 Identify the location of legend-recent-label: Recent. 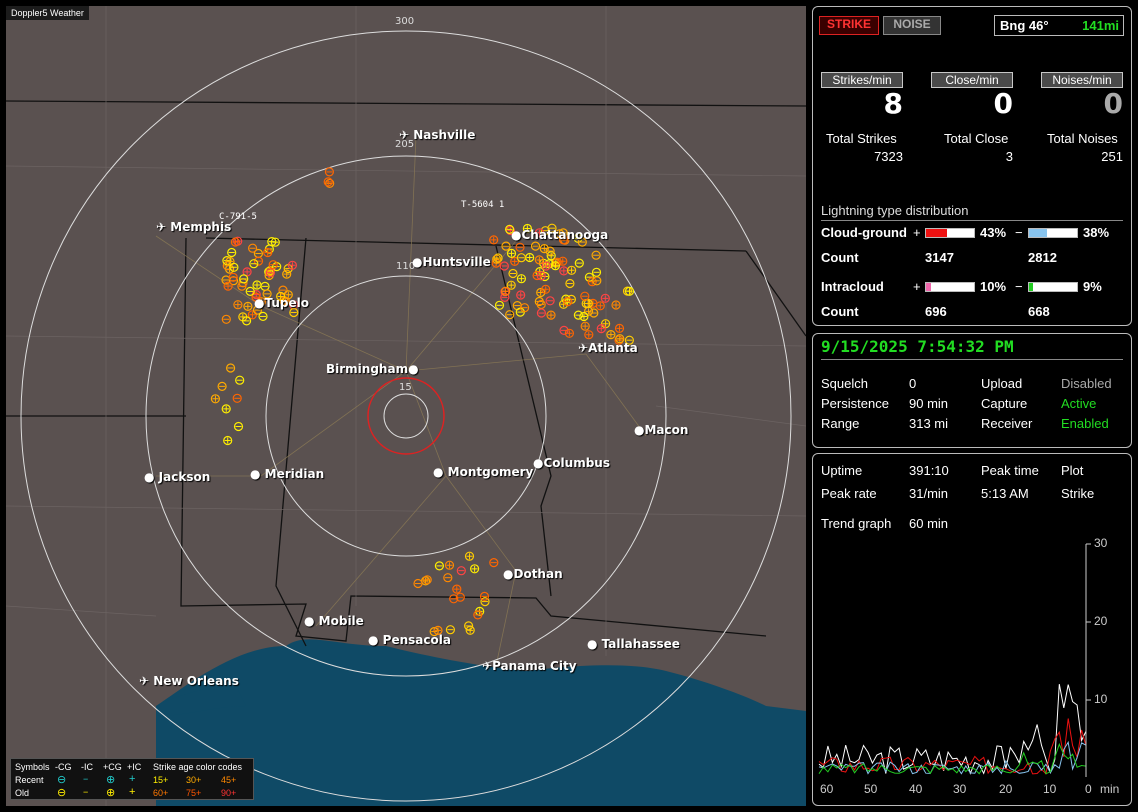
(29, 780).